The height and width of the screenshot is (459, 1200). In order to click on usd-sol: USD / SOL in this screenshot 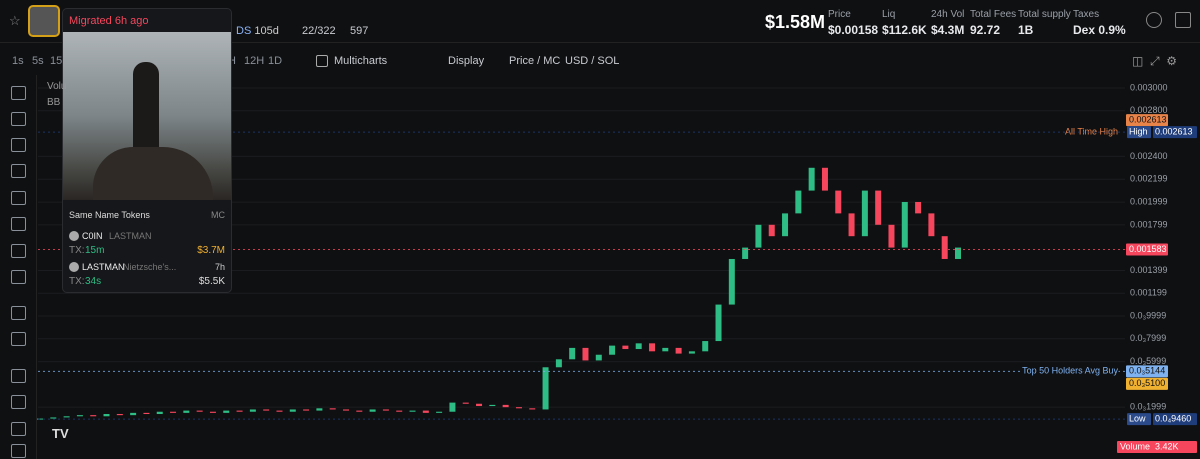, I will do `click(592, 61)`.